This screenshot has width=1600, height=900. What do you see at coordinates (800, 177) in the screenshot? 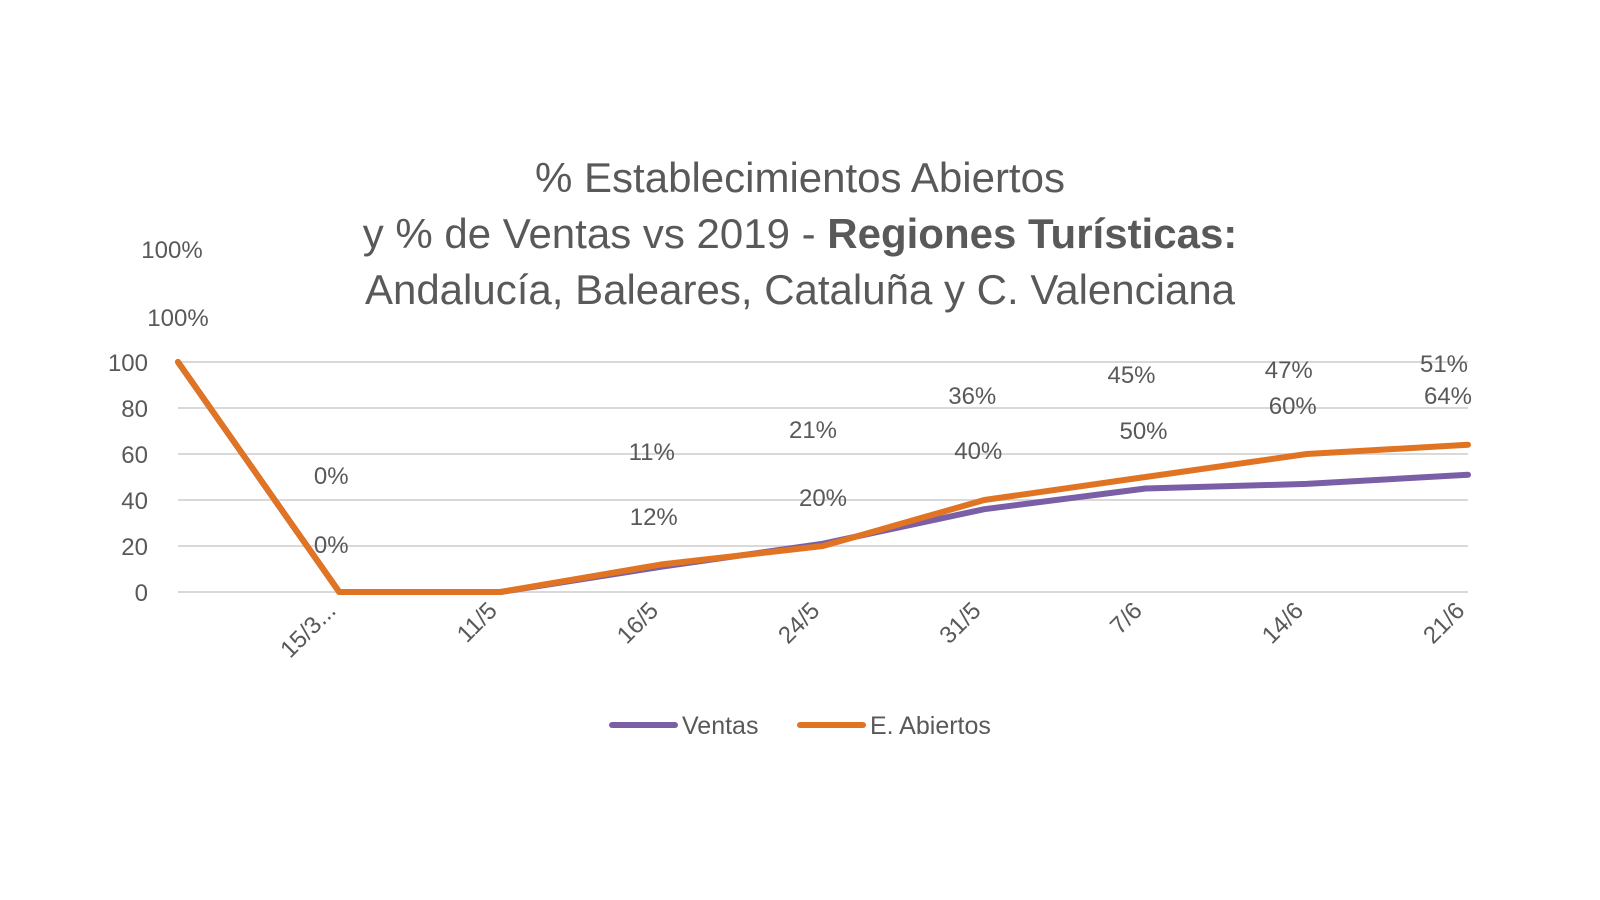
I see `chart-title-line-1: % Establecimientos Abiertos` at bounding box center [800, 177].